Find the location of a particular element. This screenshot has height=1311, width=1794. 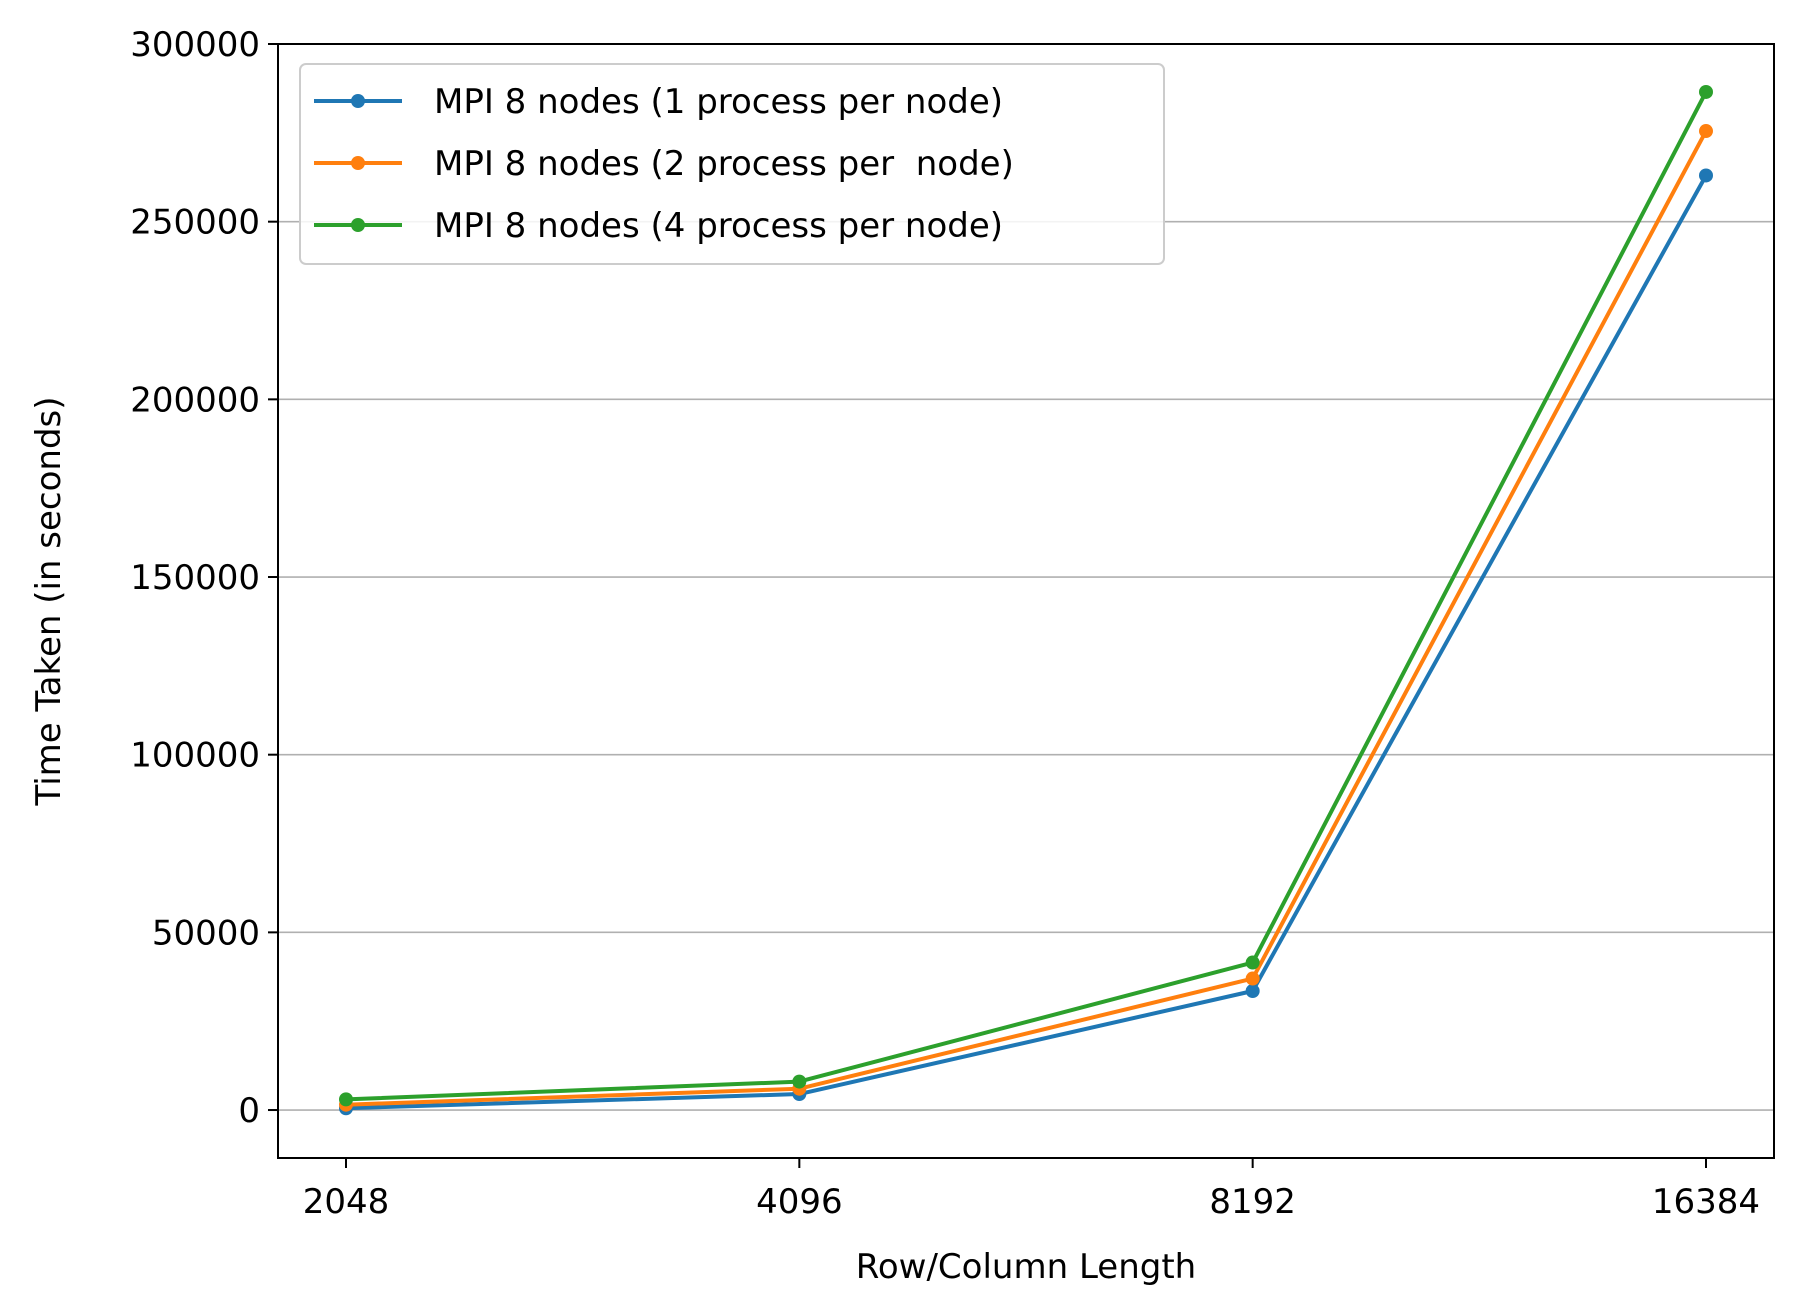

y-tick-label: 150000 is located at coordinates (195, 578).